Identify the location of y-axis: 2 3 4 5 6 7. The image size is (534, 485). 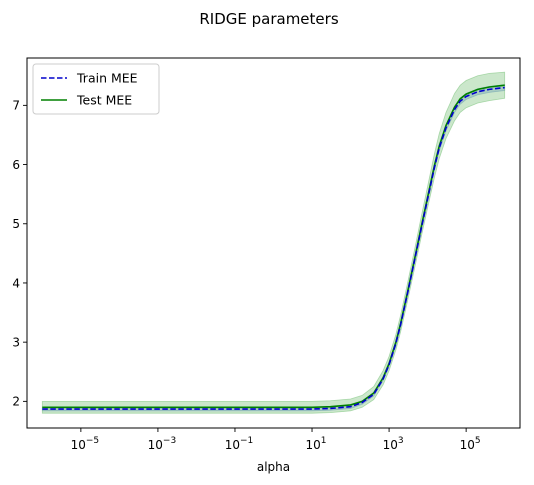
(19, 254).